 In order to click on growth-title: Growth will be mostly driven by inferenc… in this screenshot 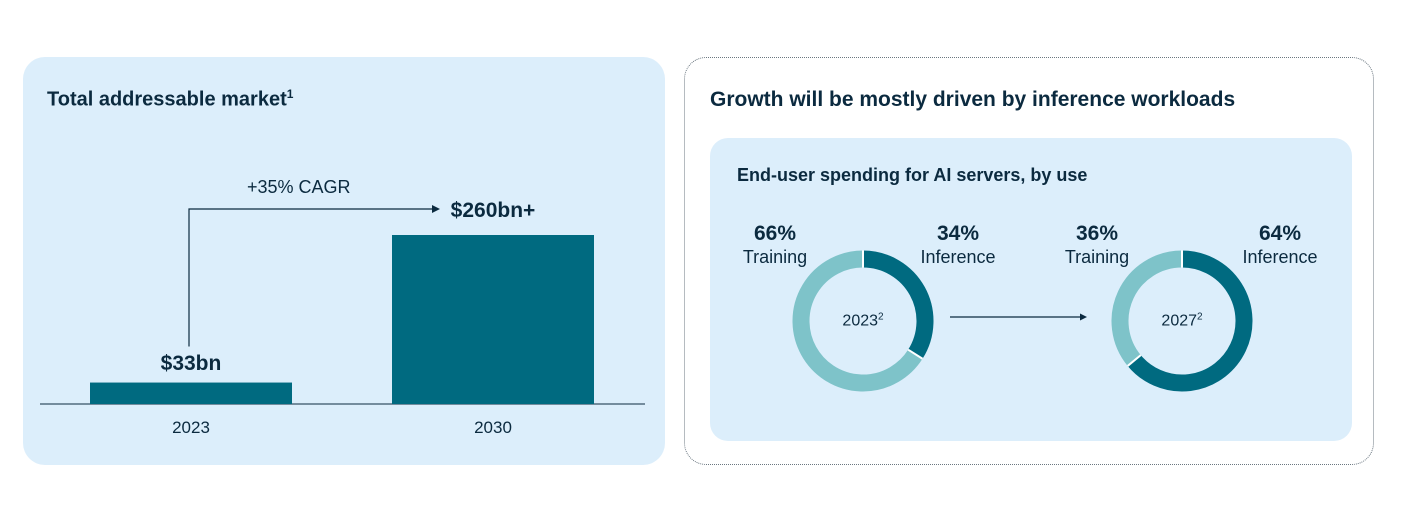, I will do `click(973, 99)`.